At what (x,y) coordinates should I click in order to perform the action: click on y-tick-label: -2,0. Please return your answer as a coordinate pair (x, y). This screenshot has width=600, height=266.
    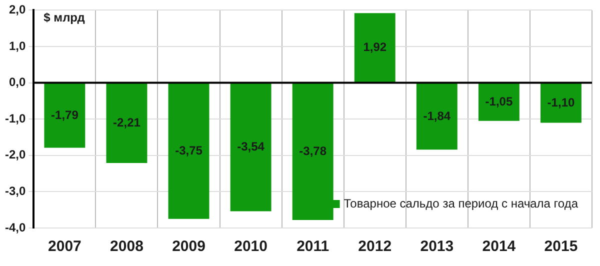
    Looking at the image, I should click on (15, 155).